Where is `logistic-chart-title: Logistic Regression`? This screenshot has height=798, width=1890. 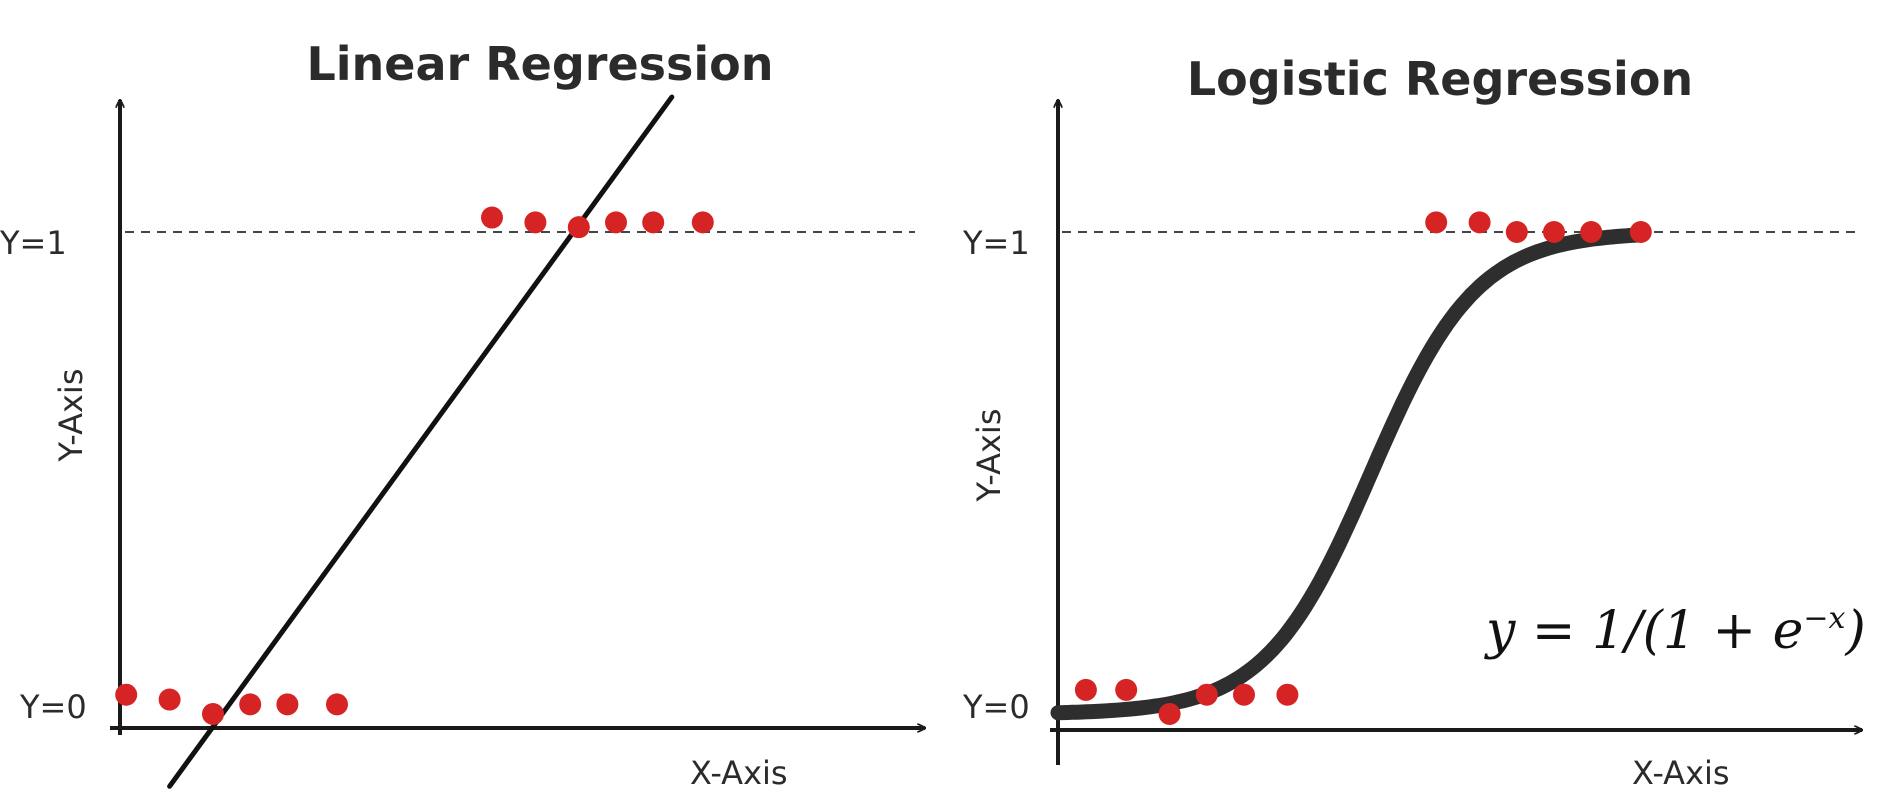 logistic-chart-title: Logistic Regression is located at coordinates (1440, 79).